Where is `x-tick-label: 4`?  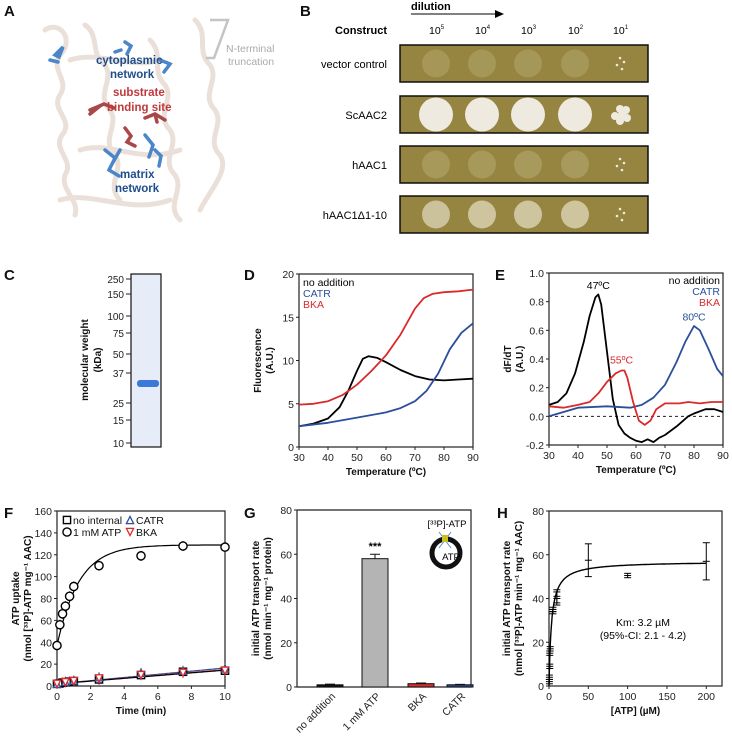 x-tick-label: 4 is located at coordinates (124, 697).